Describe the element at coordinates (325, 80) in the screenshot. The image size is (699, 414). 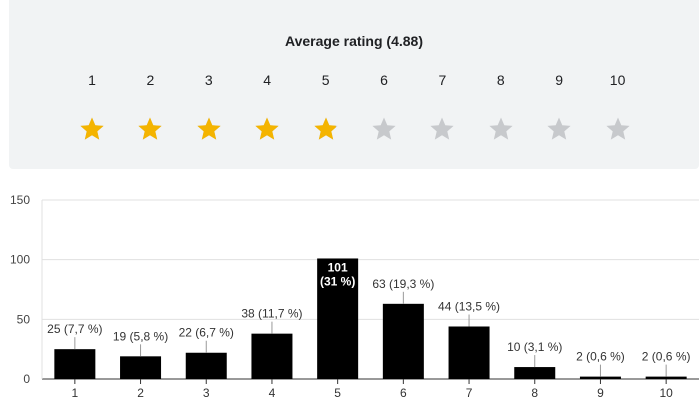
I see `rating-option-label: 5` at that location.